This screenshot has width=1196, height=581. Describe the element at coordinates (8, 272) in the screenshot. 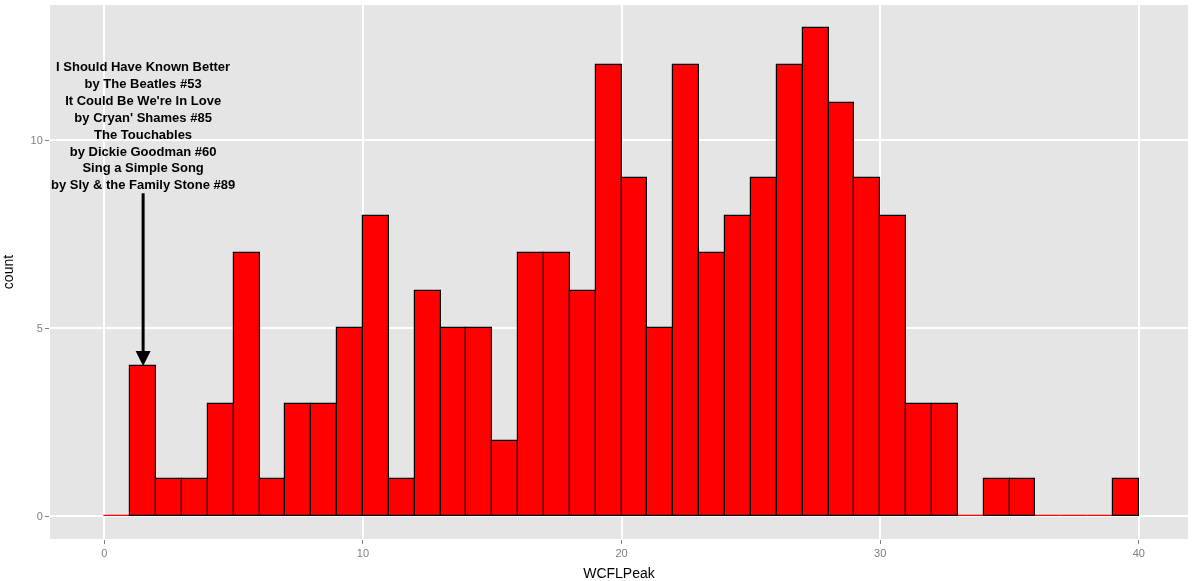

I see `y-axis-title: count` at that location.